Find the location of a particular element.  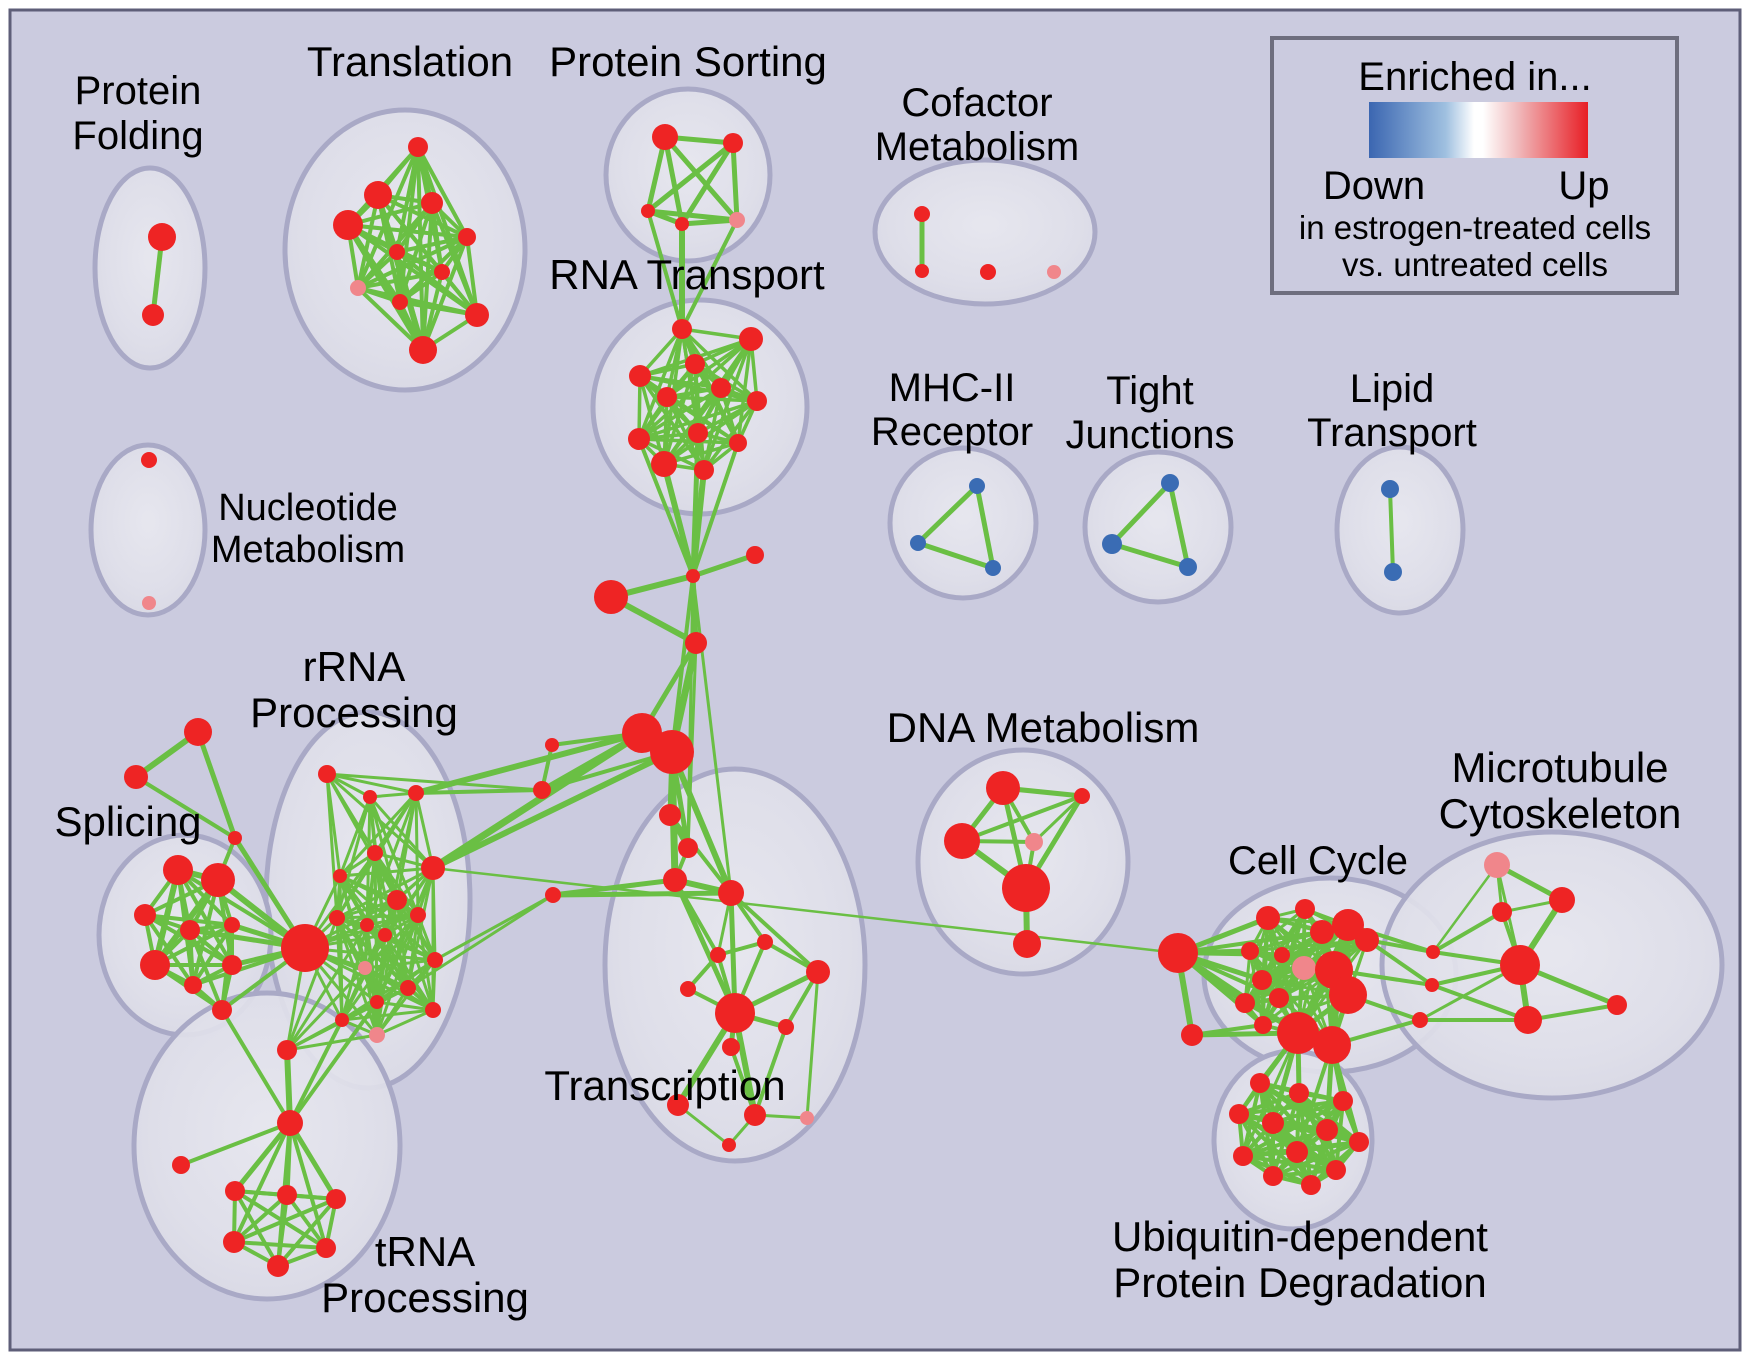

gene-set-node-m2 is located at coordinates (993, 568).